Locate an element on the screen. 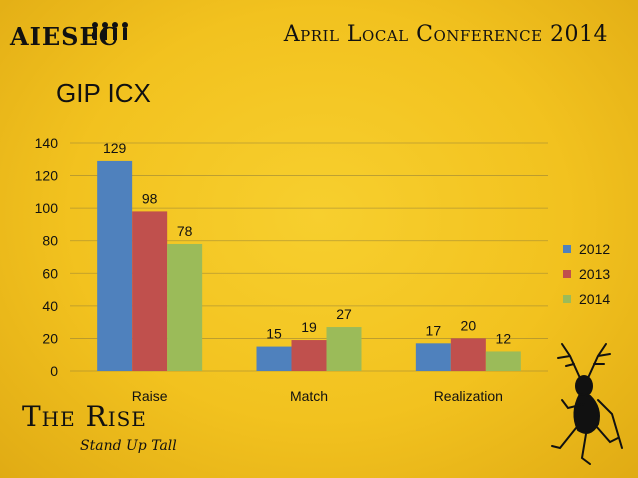 The height and width of the screenshot is (478, 638). y-tick-label: 140 is located at coordinates (47, 143).